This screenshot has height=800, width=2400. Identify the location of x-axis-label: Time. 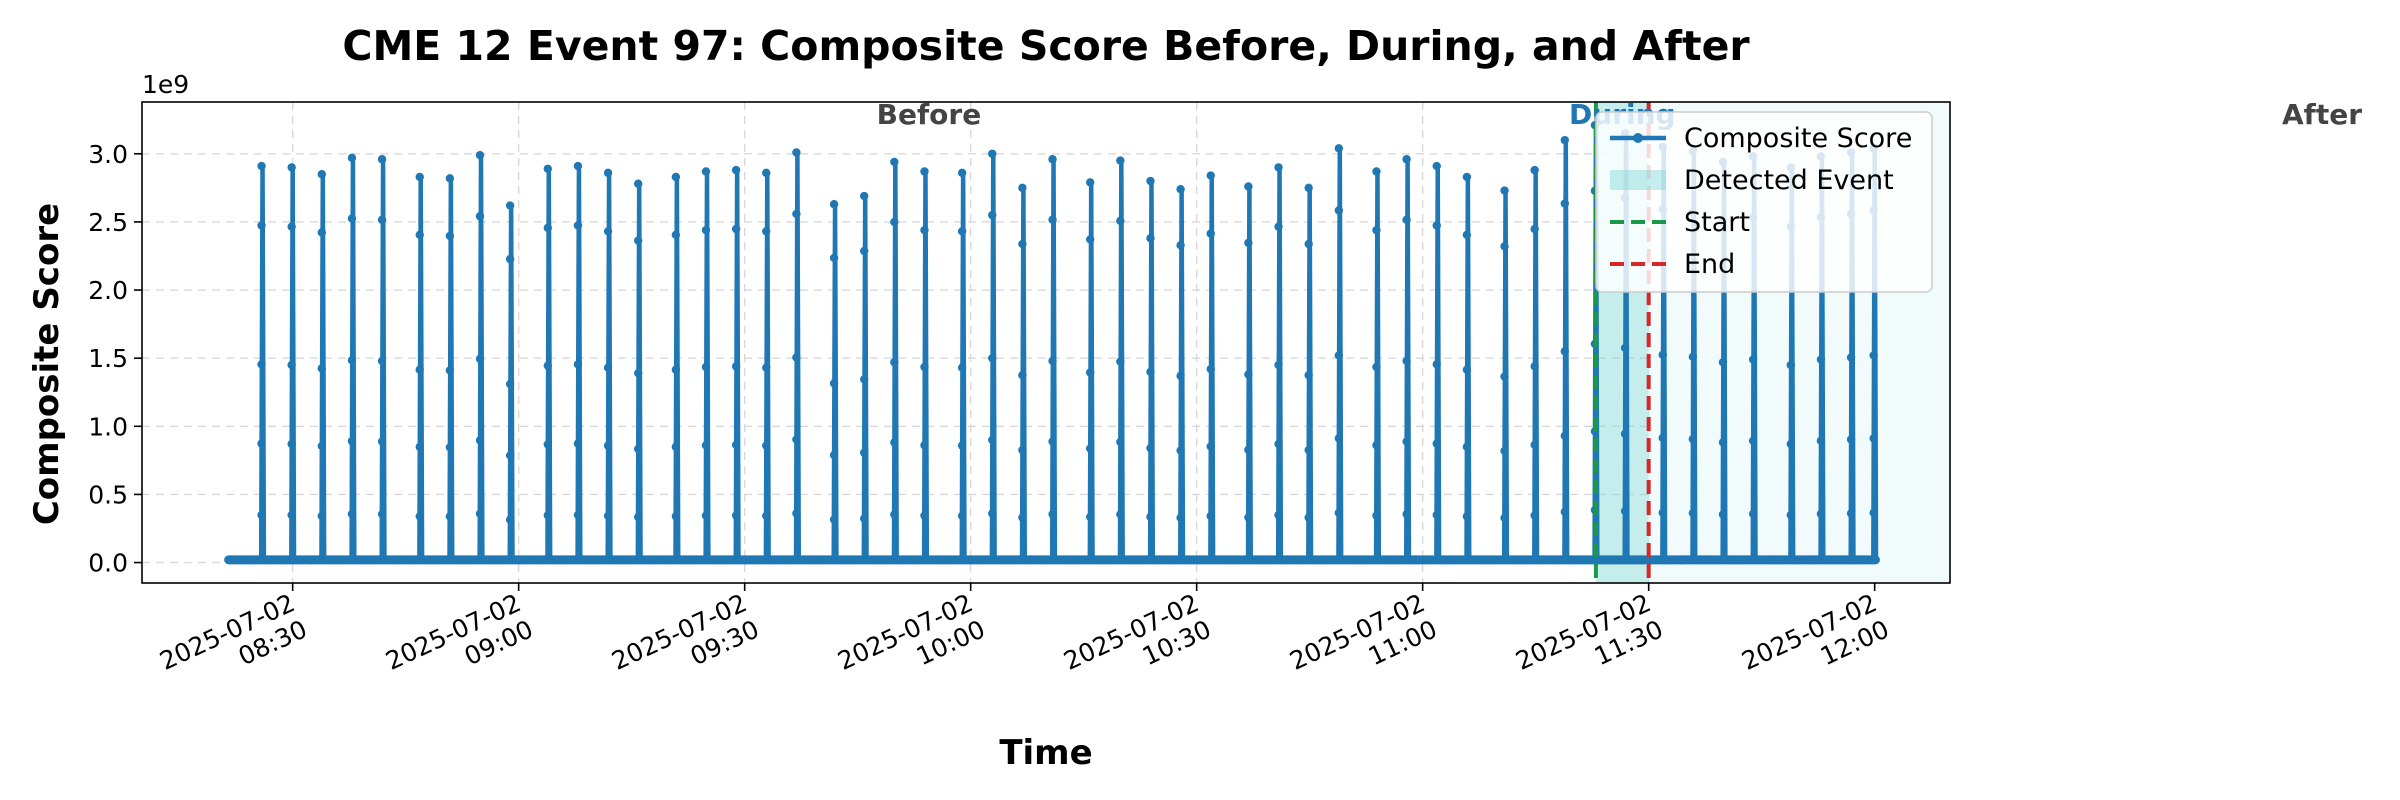
(1045, 753).